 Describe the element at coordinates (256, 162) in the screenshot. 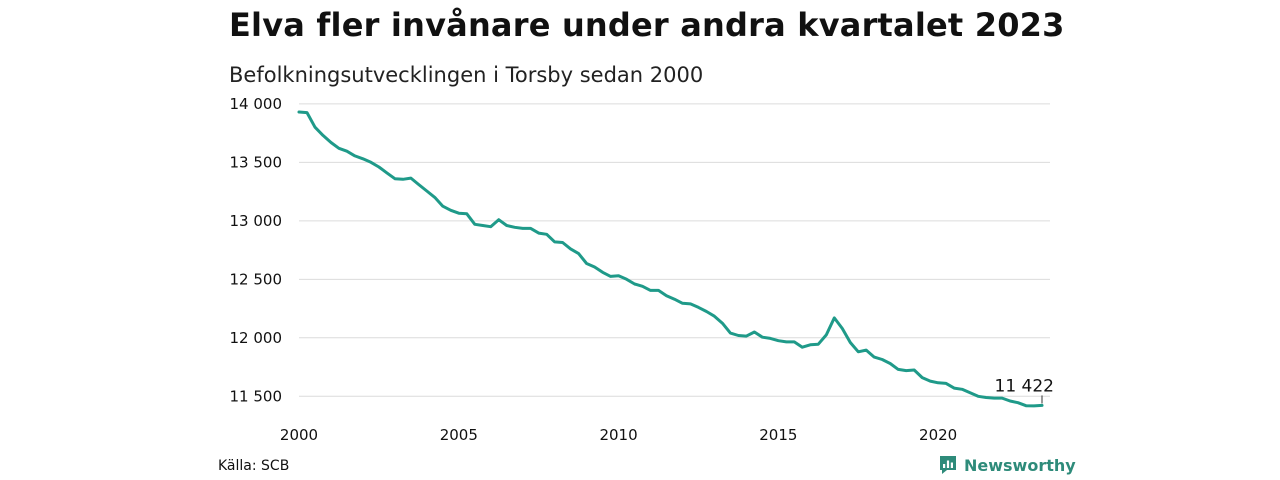

I see `y-tick-label: 13 500` at that location.